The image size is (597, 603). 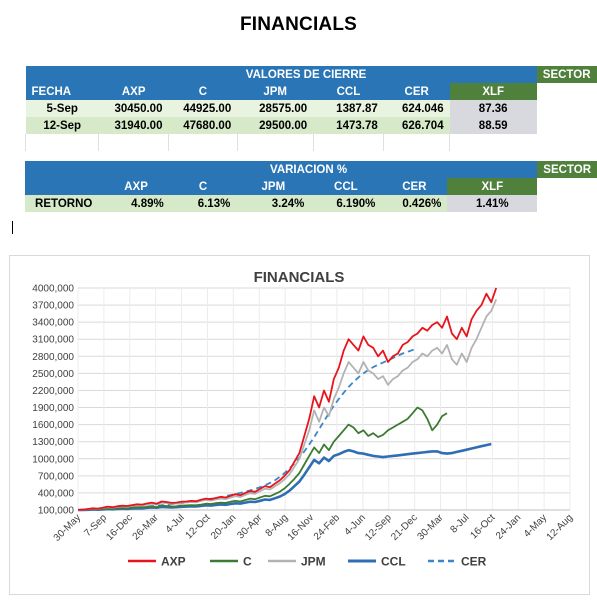 What do you see at coordinates (249, 526) in the screenshot?
I see `x-tick-label: 30-Apr` at bounding box center [249, 526].